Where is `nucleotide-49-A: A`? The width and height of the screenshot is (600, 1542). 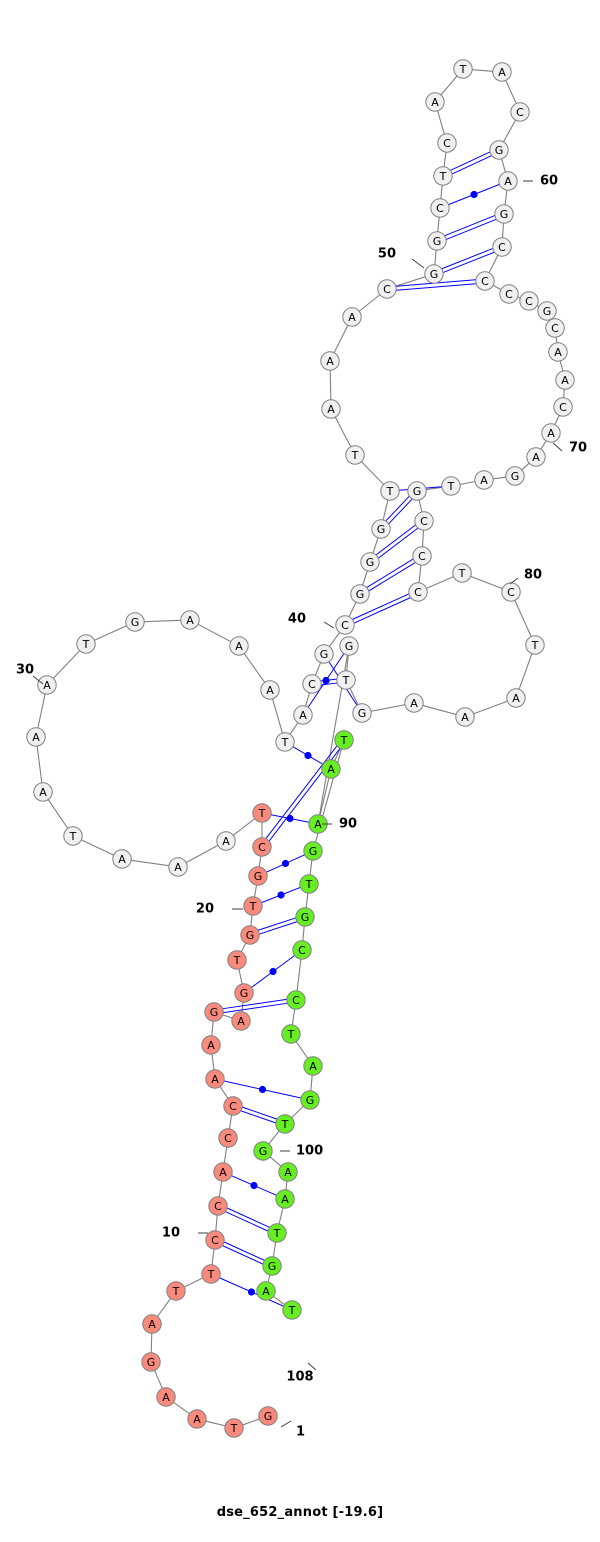
nucleotide-49-A: A is located at coordinates (352, 317).